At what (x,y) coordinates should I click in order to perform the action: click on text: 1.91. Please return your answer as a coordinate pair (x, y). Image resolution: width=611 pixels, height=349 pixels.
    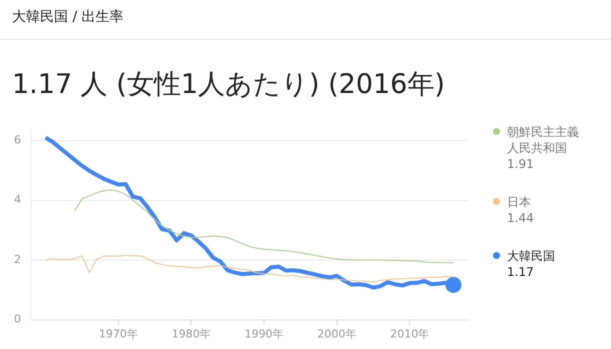
    Looking at the image, I should click on (521, 164).